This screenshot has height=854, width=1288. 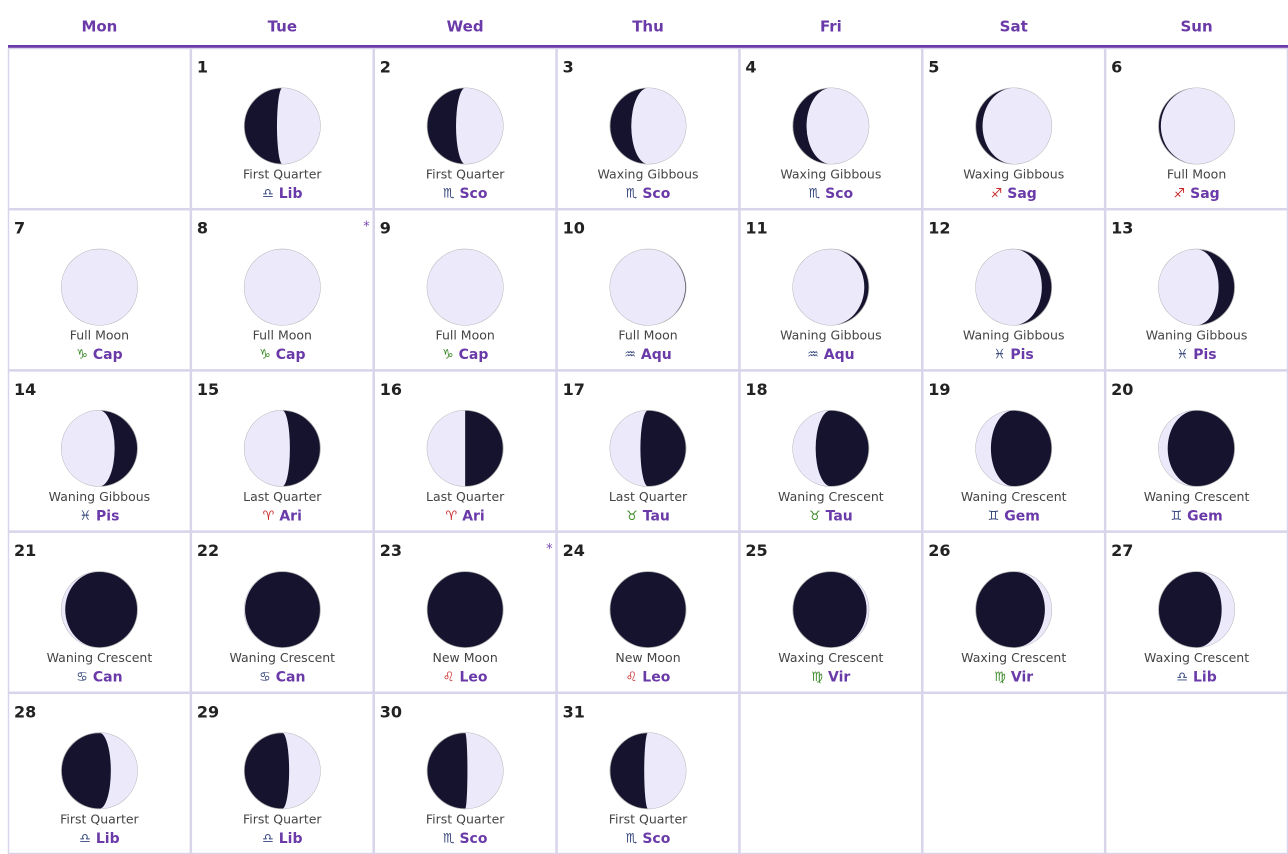 I want to click on weekday-label: Thu, so click(x=648, y=27).